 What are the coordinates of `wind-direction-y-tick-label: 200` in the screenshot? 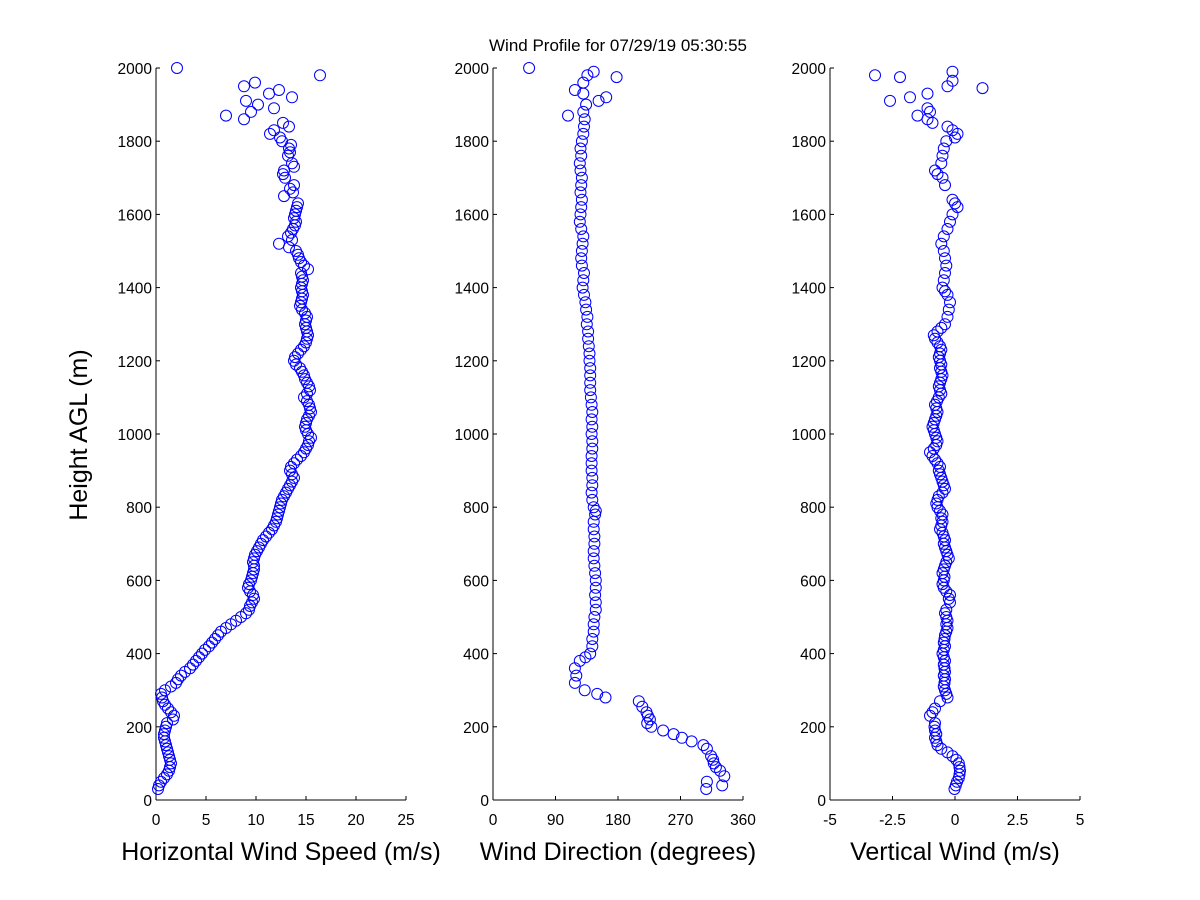 It's located at (476, 728).